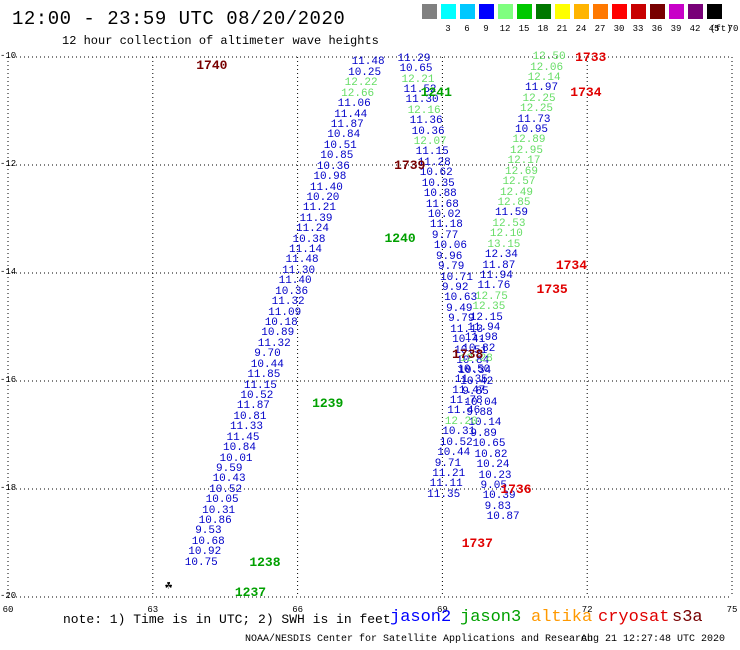 The width and height of the screenshot is (740, 650). What do you see at coordinates (450, 246) in the screenshot?
I see `wave-height-value: 10.06` at bounding box center [450, 246].